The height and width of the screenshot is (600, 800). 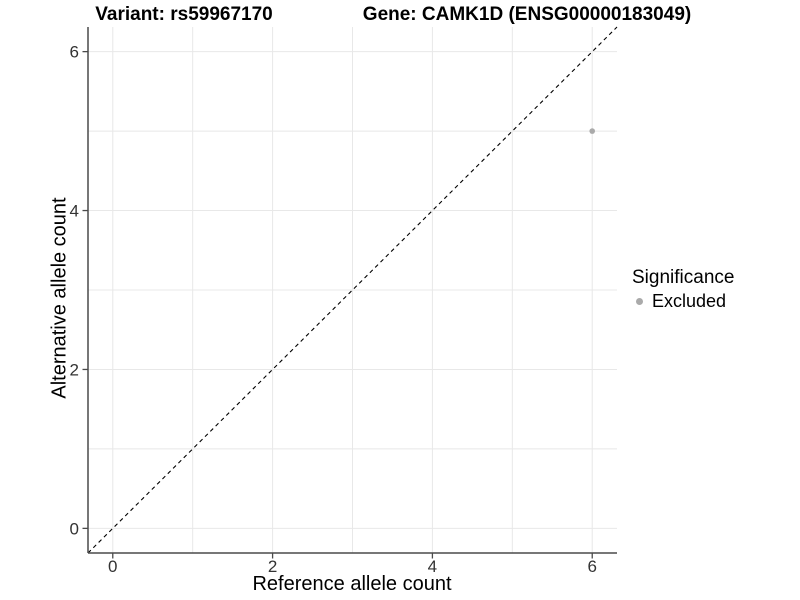 What do you see at coordinates (352, 584) in the screenshot?
I see `x-axis-title: Reference allele count` at bounding box center [352, 584].